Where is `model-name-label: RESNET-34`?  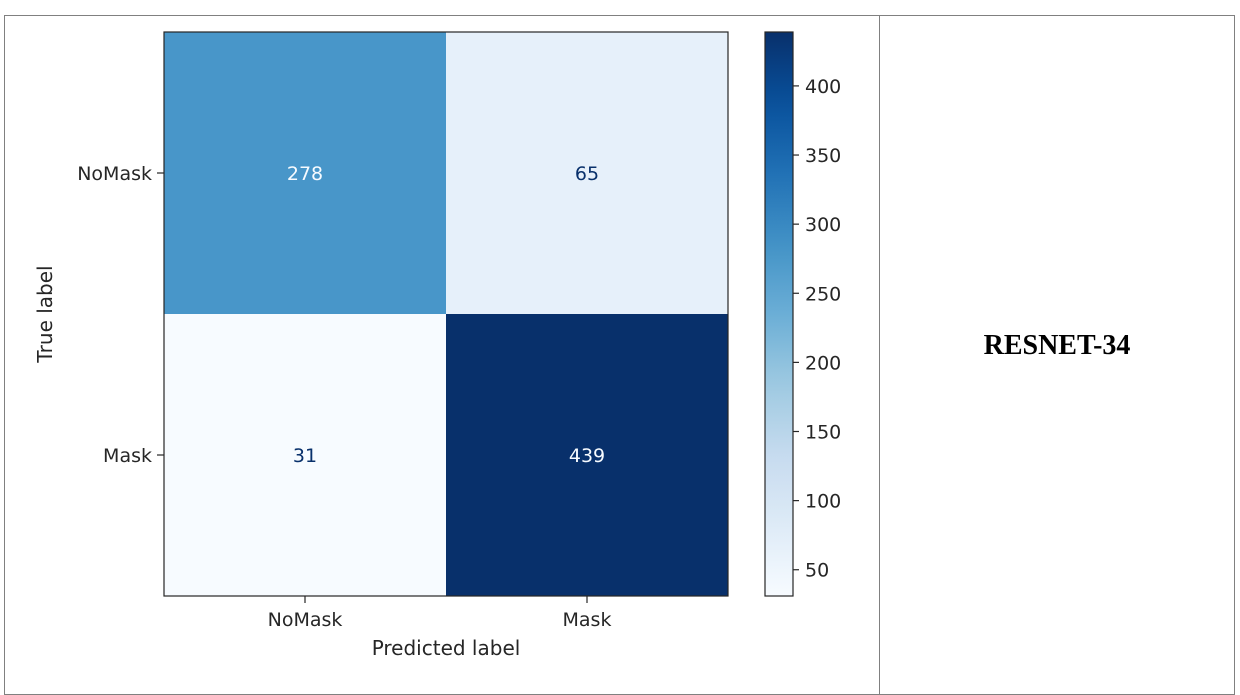 model-name-label: RESNET-34 is located at coordinates (1057, 345).